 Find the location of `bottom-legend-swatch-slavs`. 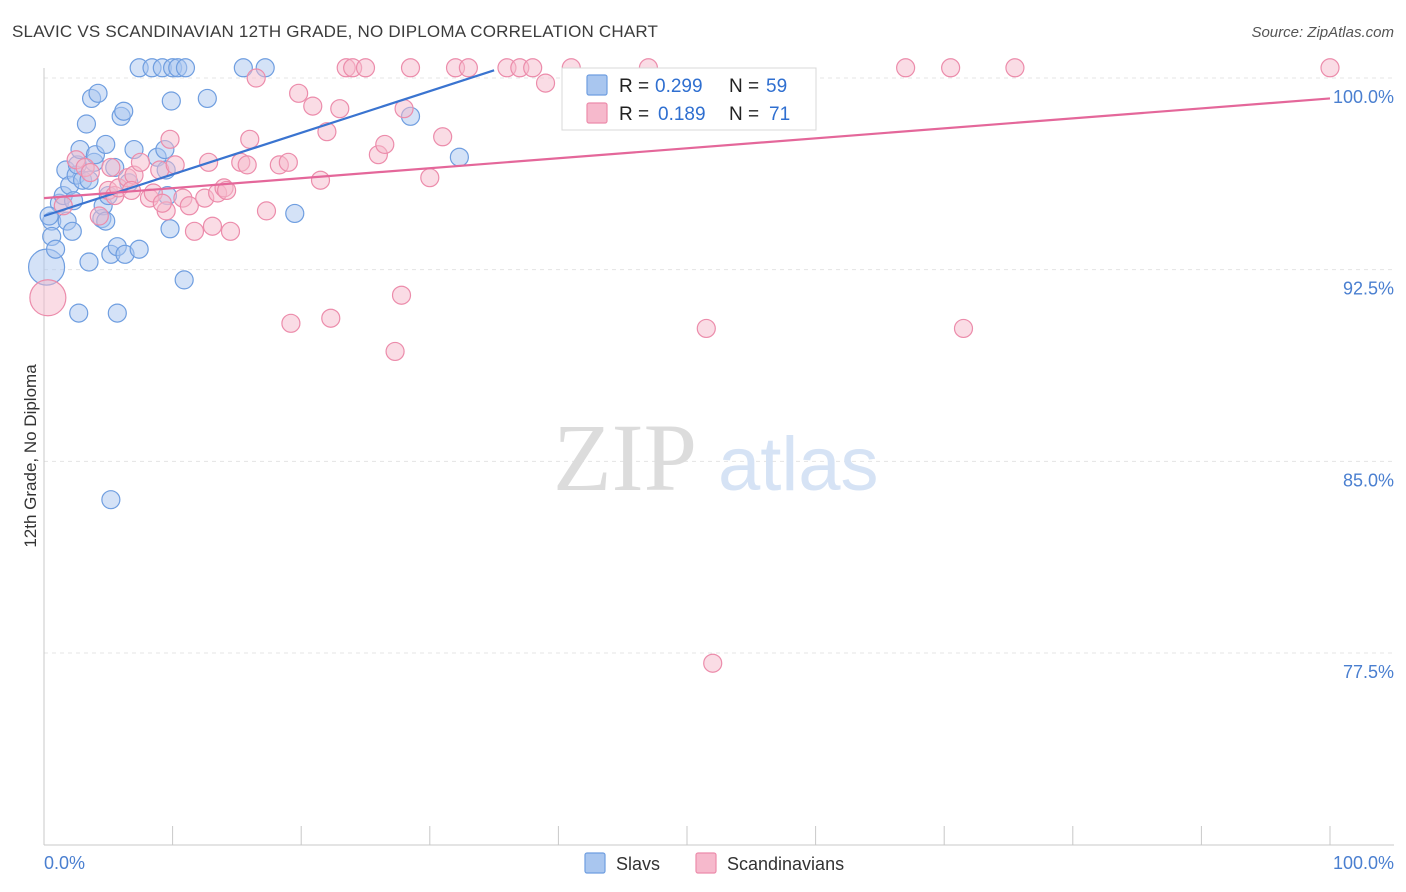

bottom-legend-swatch-slavs is located at coordinates (595, 863).